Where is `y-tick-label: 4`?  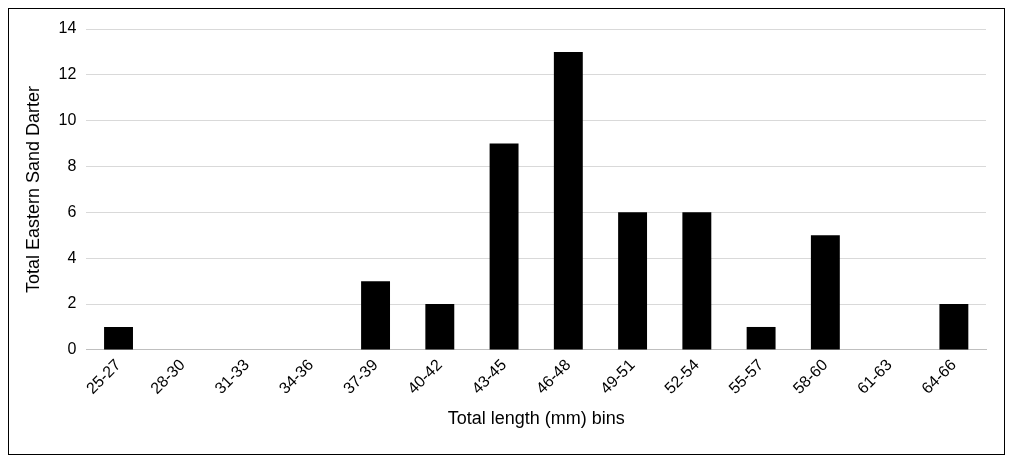 y-tick-label: 4 is located at coordinates (72, 257).